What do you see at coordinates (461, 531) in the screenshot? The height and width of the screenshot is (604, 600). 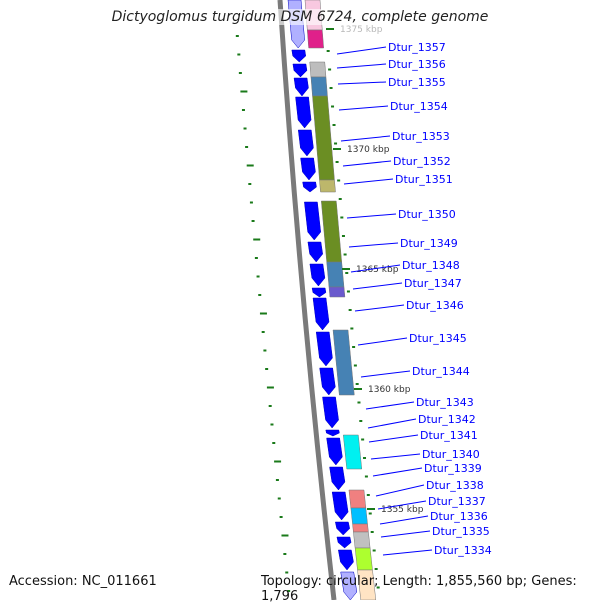 I see `gene-label: Dtur_1335` at bounding box center [461, 531].